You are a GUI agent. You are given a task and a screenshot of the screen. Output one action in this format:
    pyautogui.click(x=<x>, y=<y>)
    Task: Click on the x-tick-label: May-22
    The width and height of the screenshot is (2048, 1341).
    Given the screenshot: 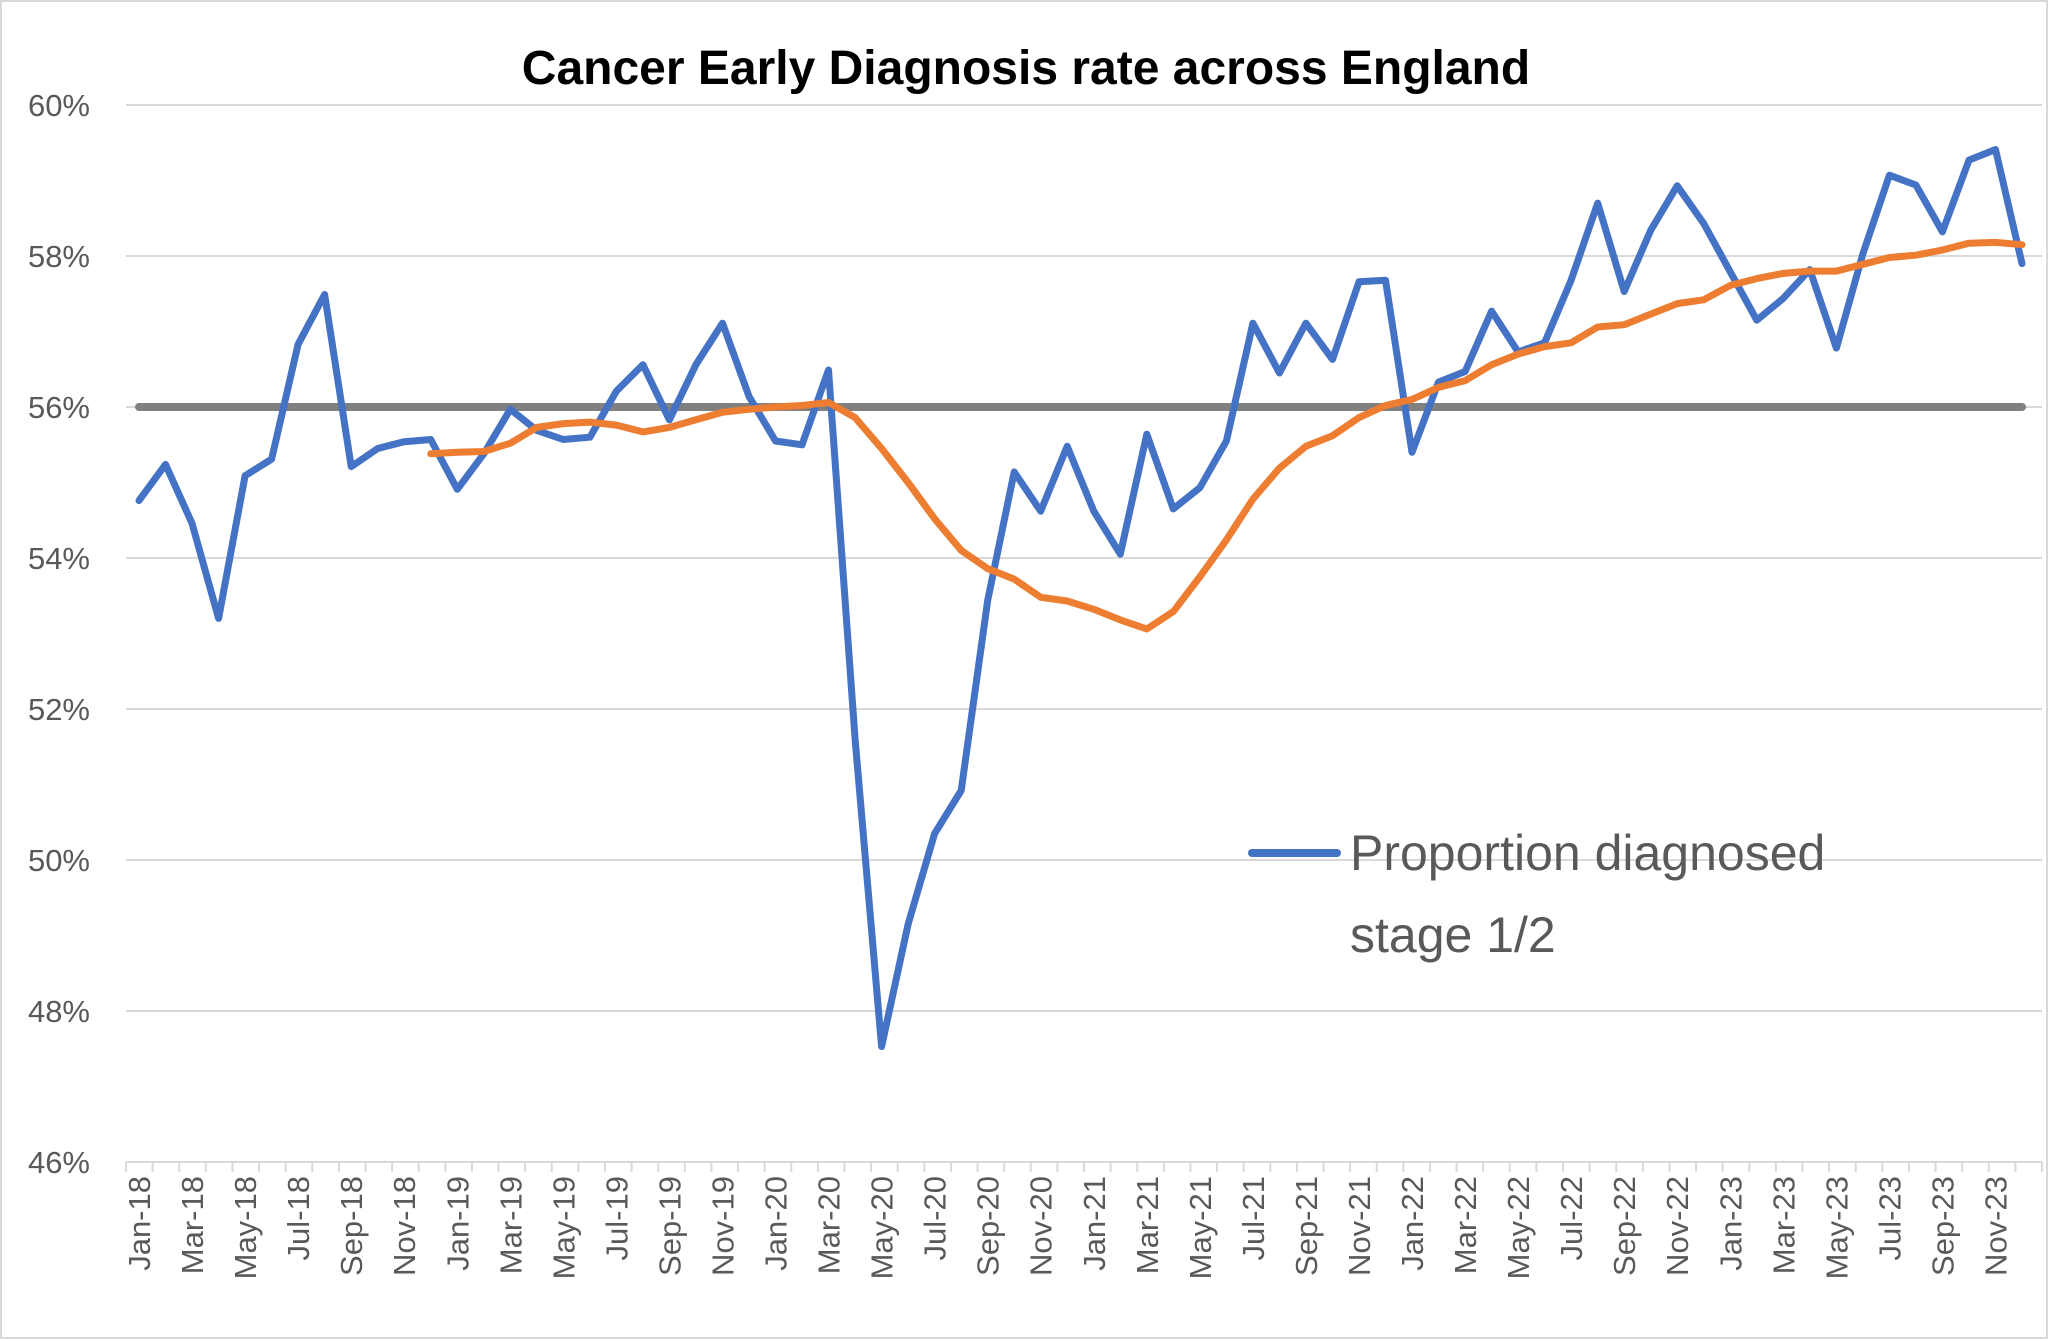 What is the action you would take?
    pyautogui.click(x=1518, y=1227)
    